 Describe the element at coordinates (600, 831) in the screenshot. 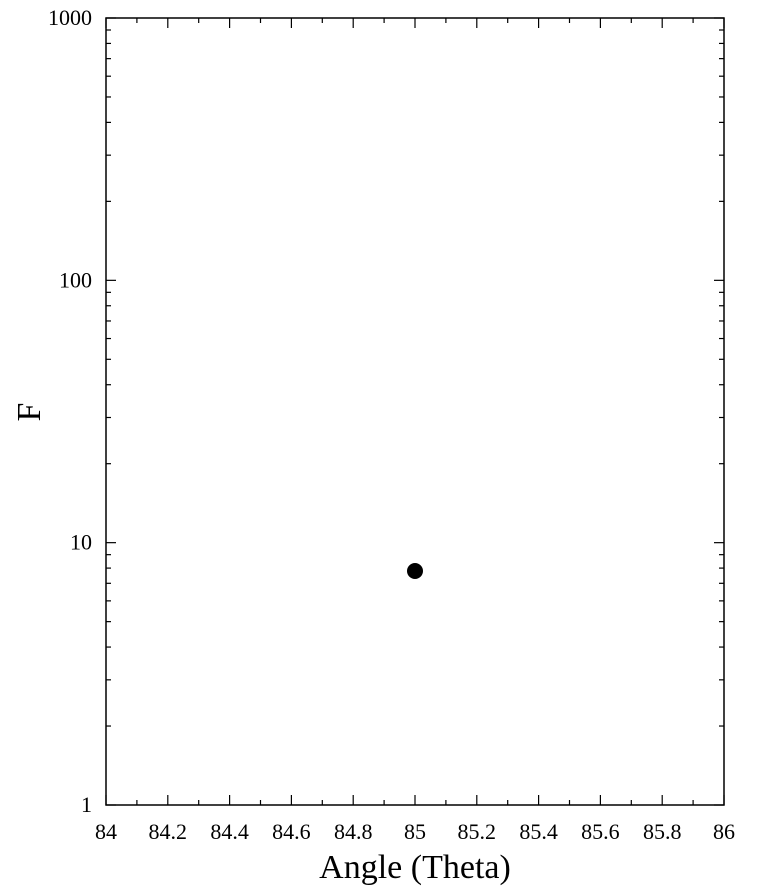

I see `x-tick-label: 85.6` at that location.